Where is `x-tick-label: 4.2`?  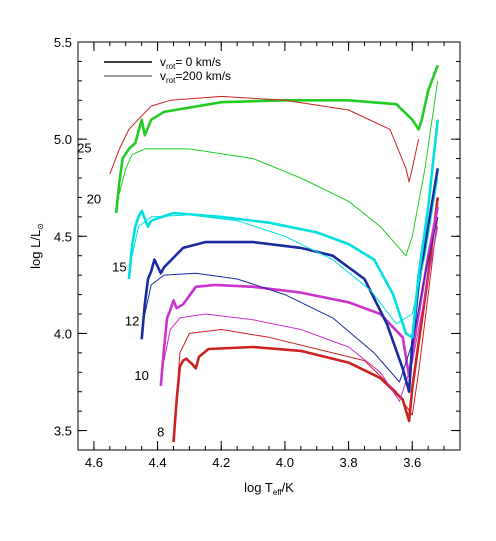 x-tick-label: 4.2 is located at coordinates (221, 462).